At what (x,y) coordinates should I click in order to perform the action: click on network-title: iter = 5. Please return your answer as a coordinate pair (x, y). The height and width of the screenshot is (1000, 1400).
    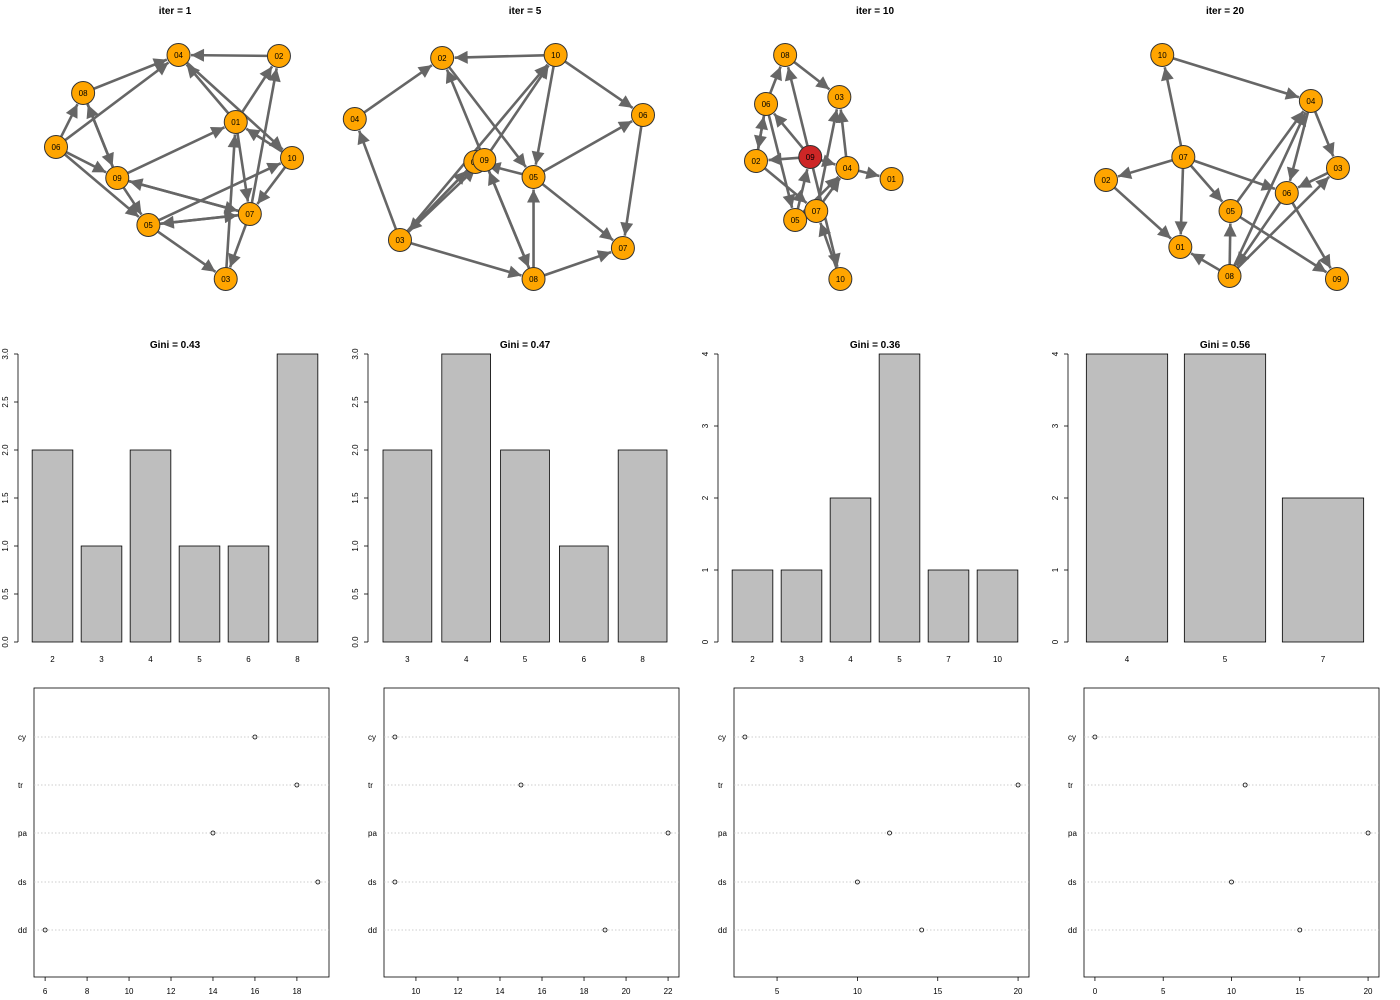
    Looking at the image, I should click on (525, 11).